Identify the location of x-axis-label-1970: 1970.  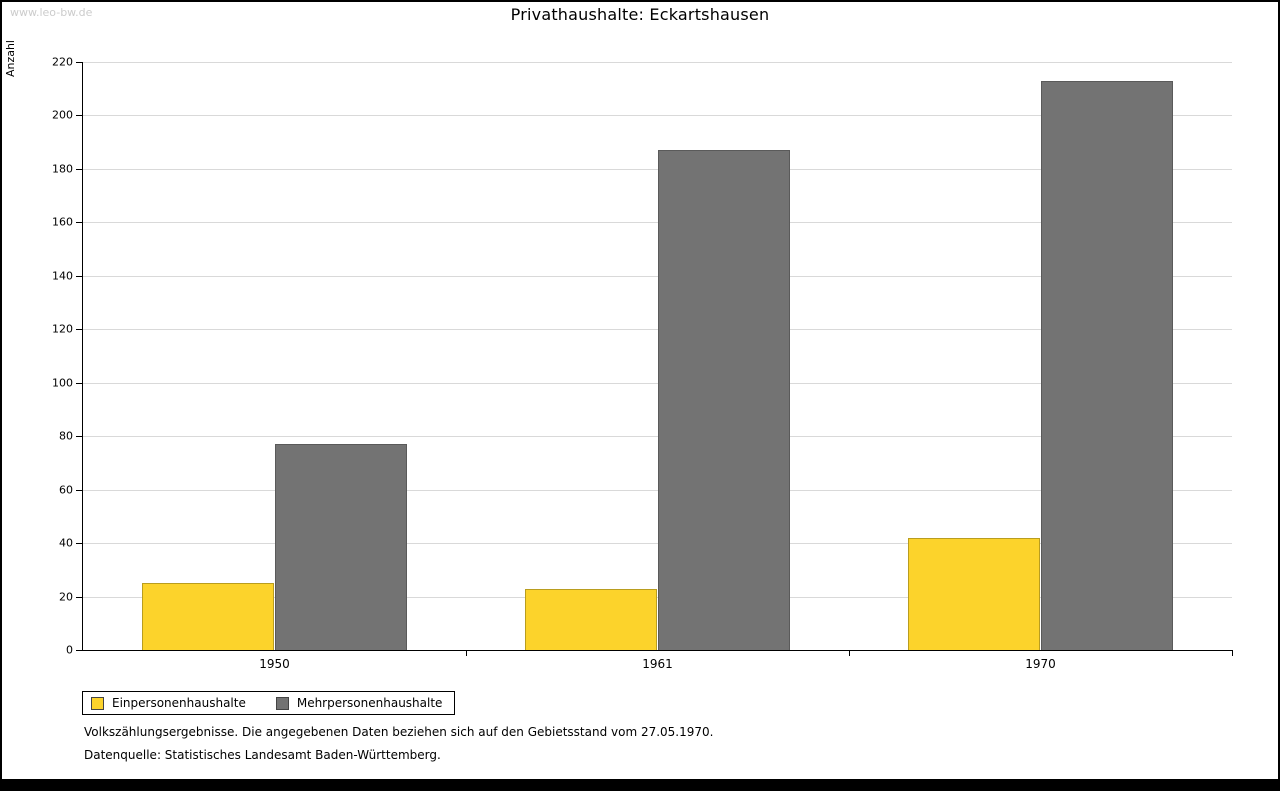
(1040, 664).